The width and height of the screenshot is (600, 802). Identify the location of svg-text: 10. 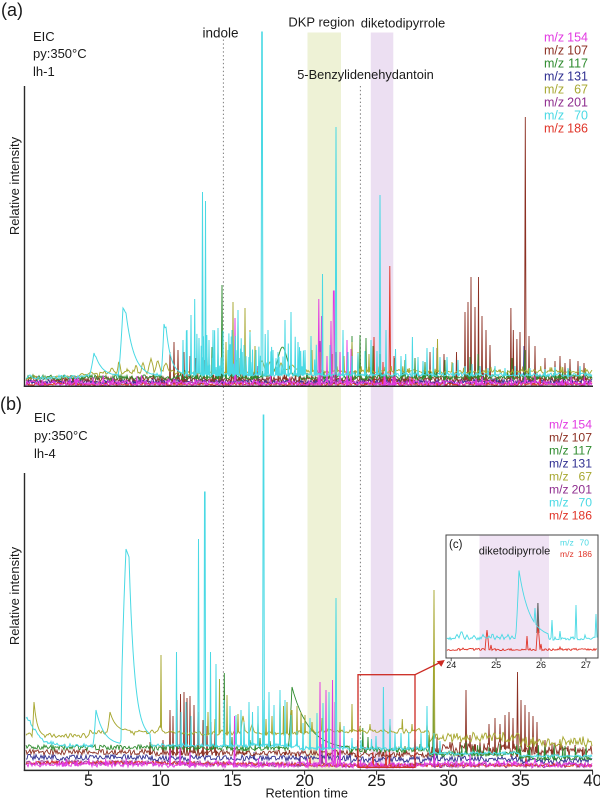
(160, 781).